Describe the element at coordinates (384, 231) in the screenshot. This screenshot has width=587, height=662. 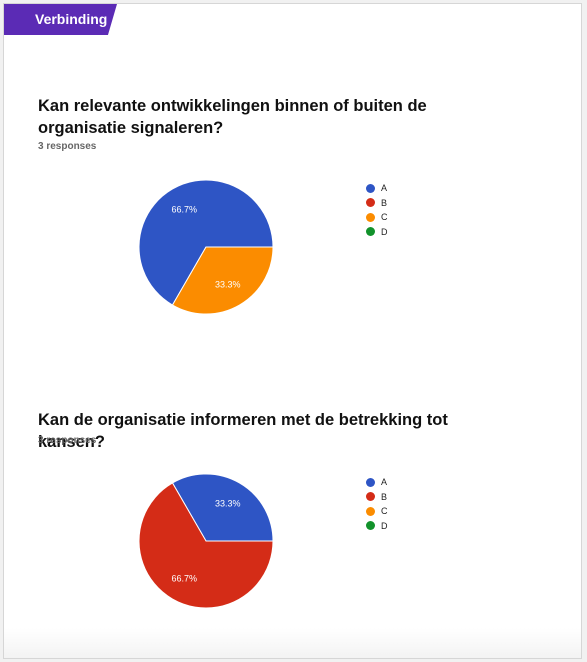
I see `legend-1-label-D: D` at that location.